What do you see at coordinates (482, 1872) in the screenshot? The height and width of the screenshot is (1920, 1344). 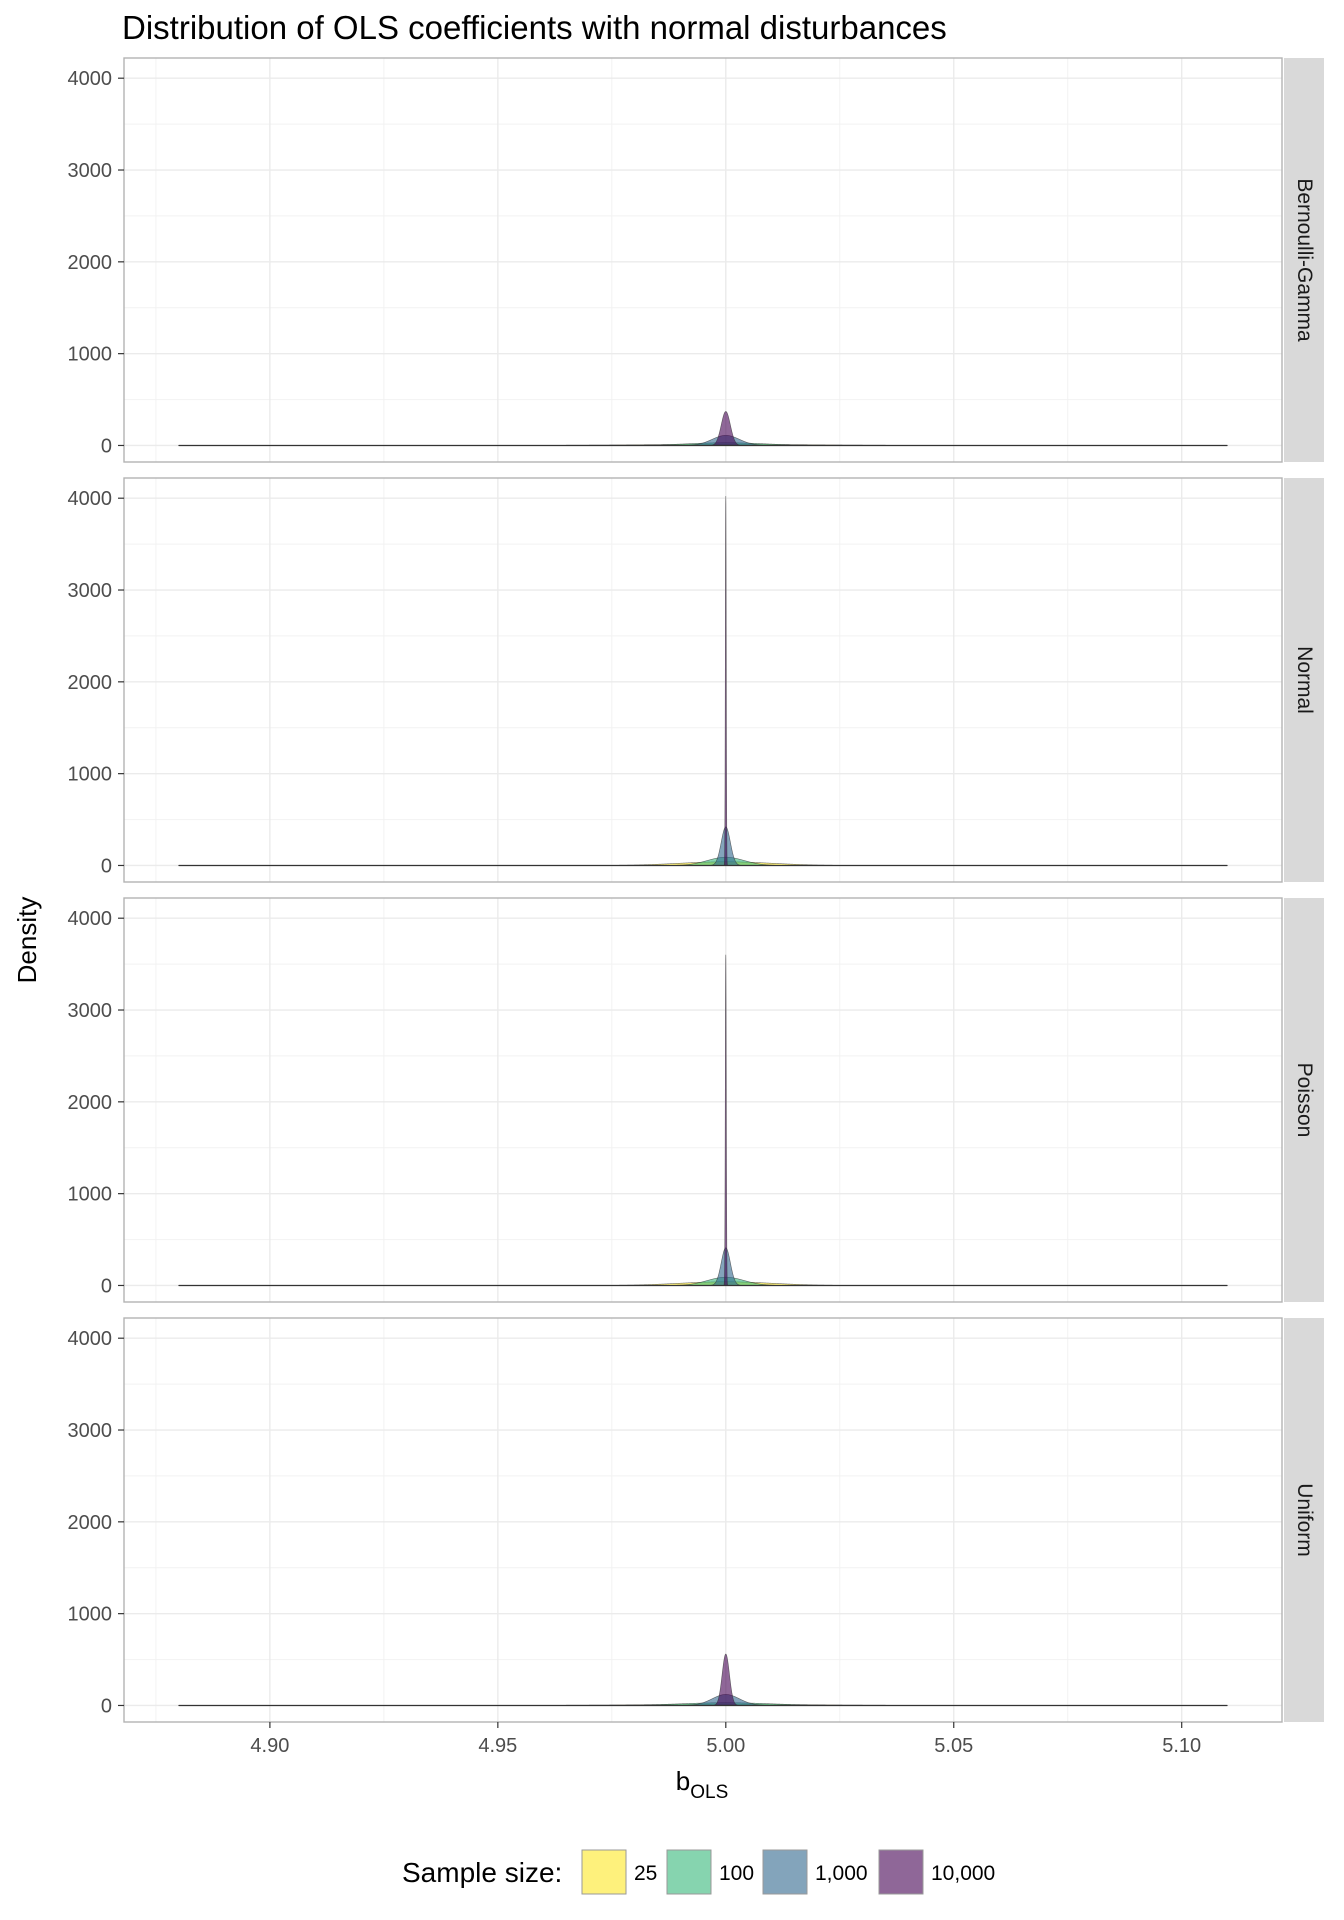 I see `legend-title: Sample size:` at bounding box center [482, 1872].